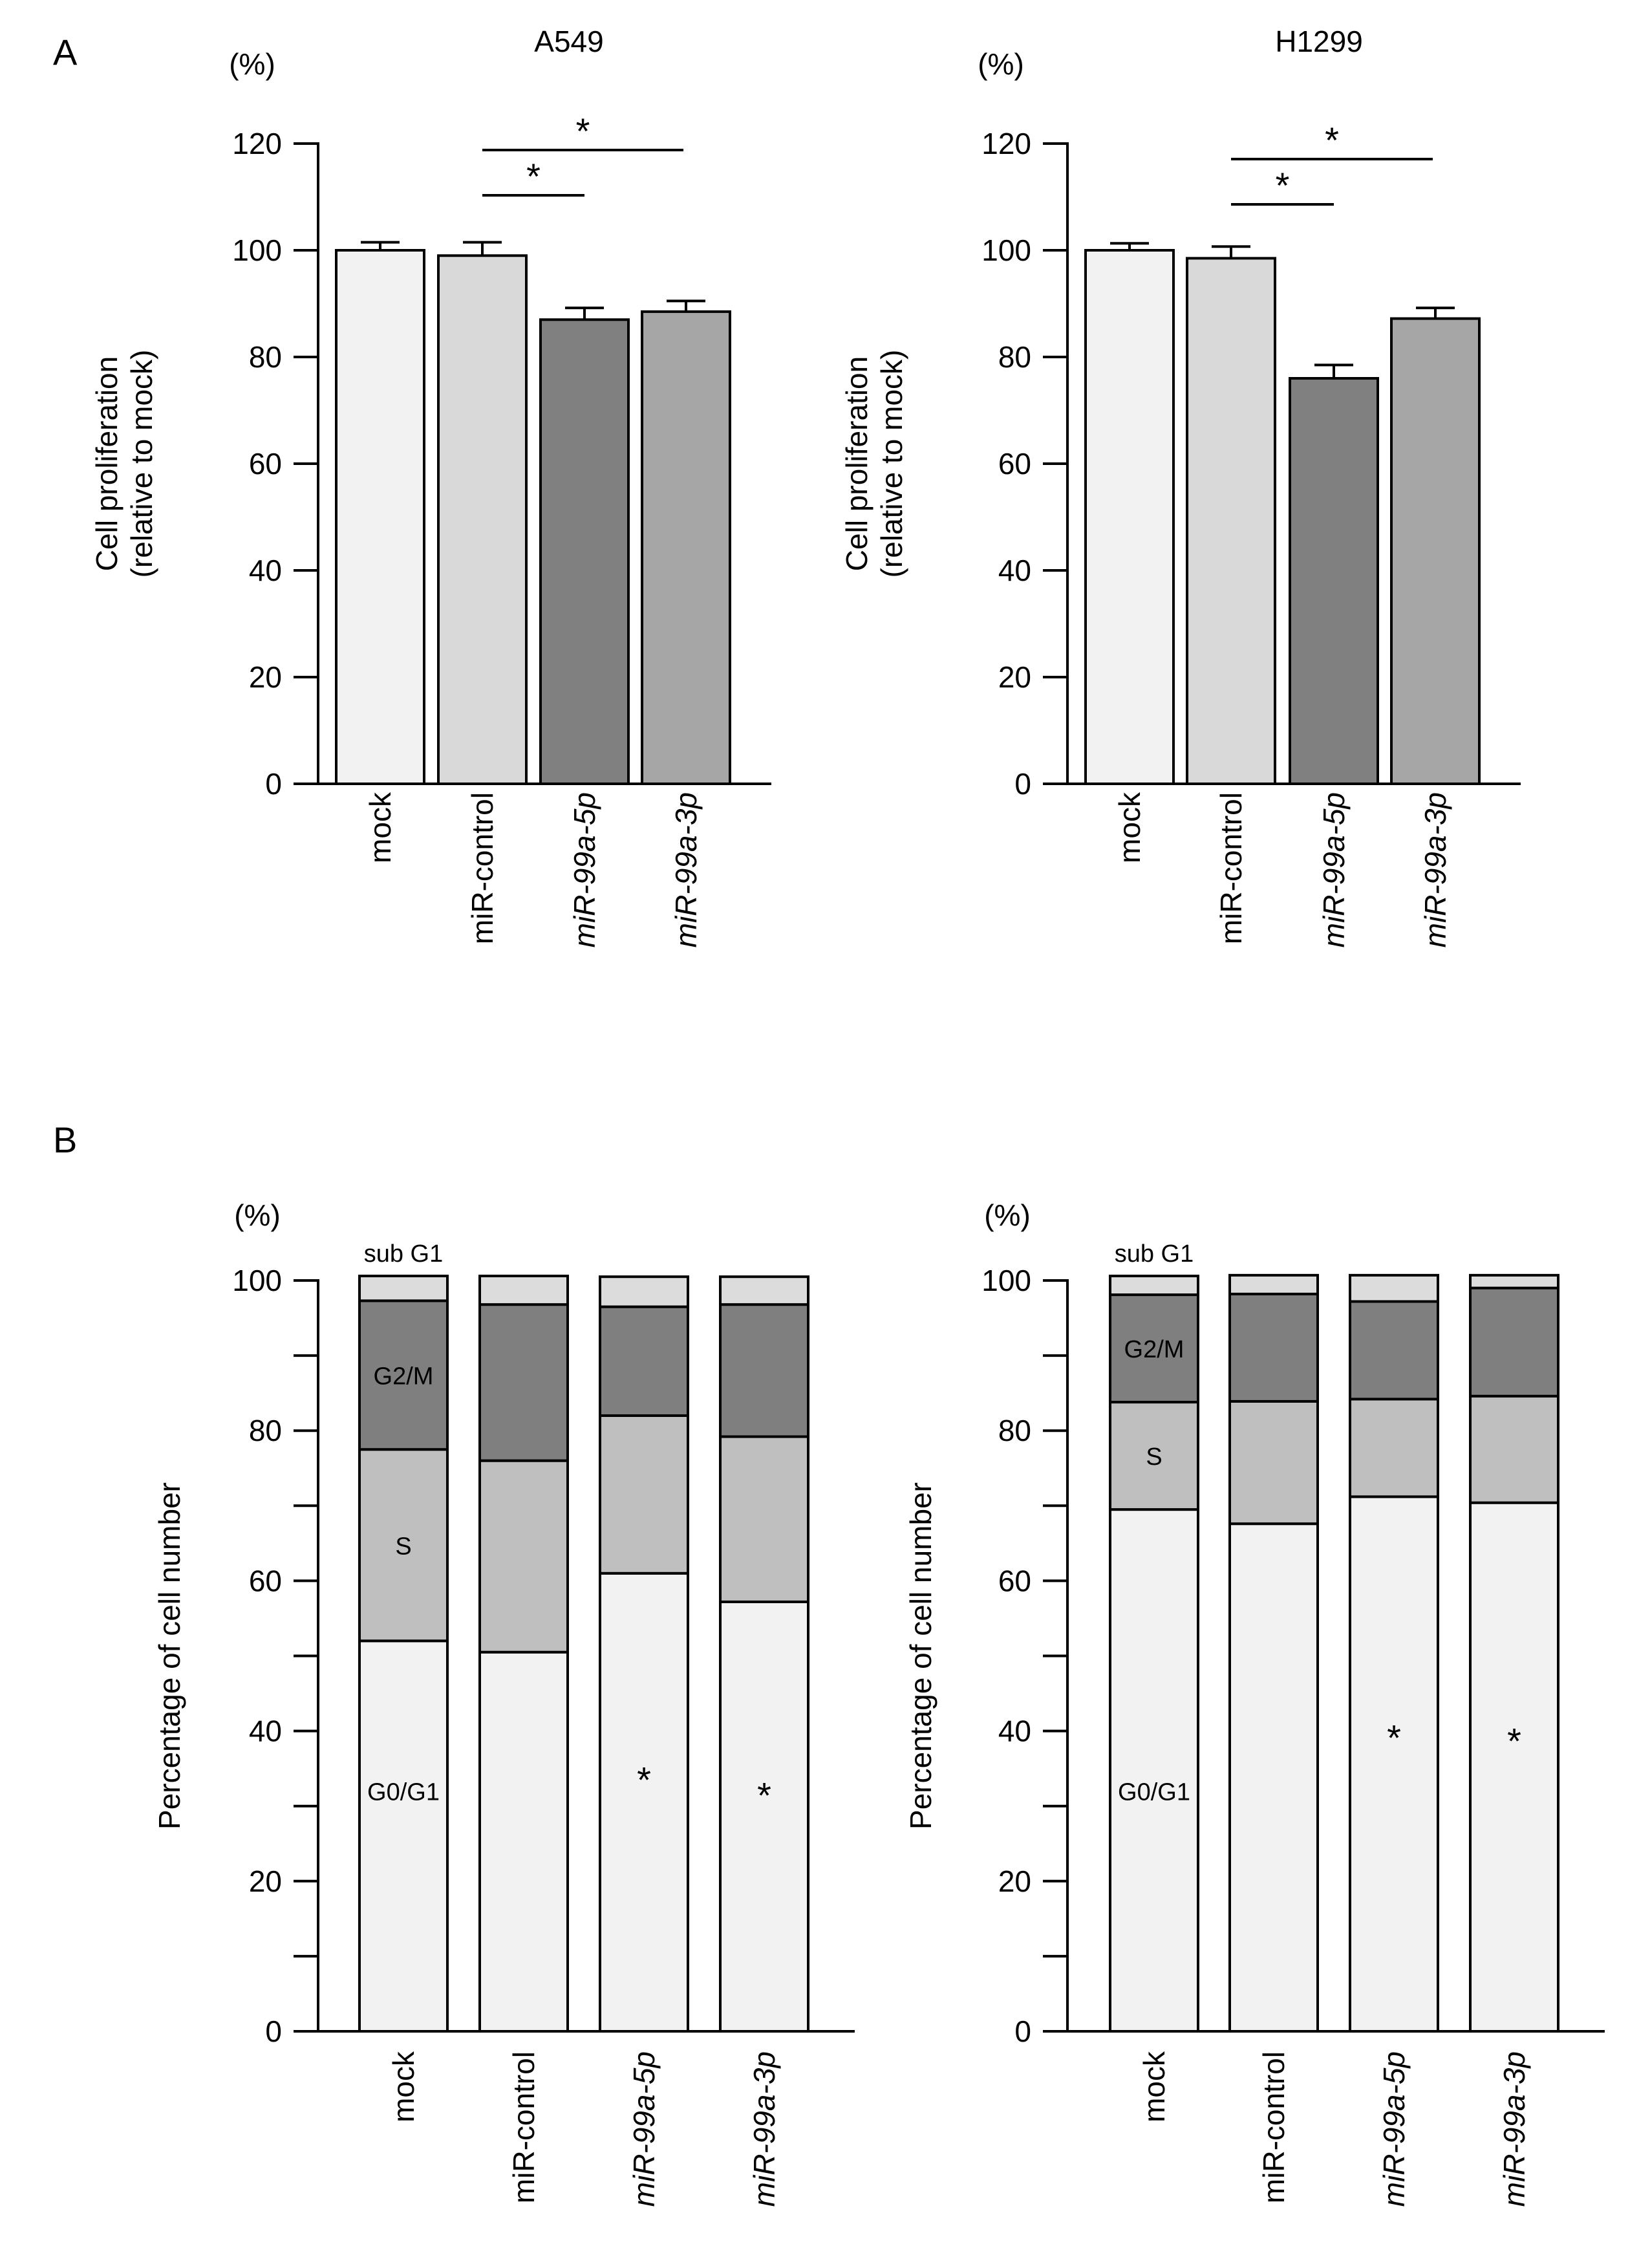 This screenshot has width=1650, height=2268. Describe the element at coordinates (257, 143) in the screenshot. I see `y-tick-label: 120` at that location.